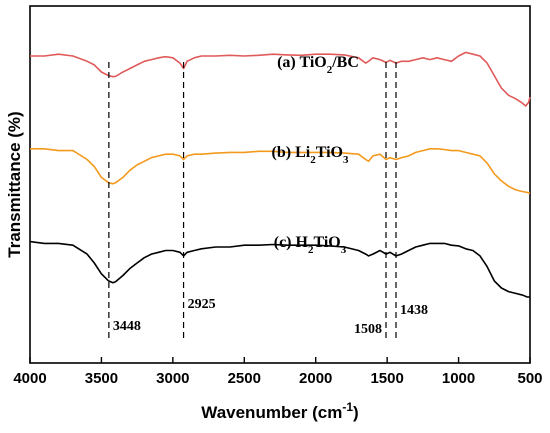 The width and height of the screenshot is (550, 433). Describe the element at coordinates (29, 378) in the screenshot. I see `x-tick-label-4000: 4000` at that location.